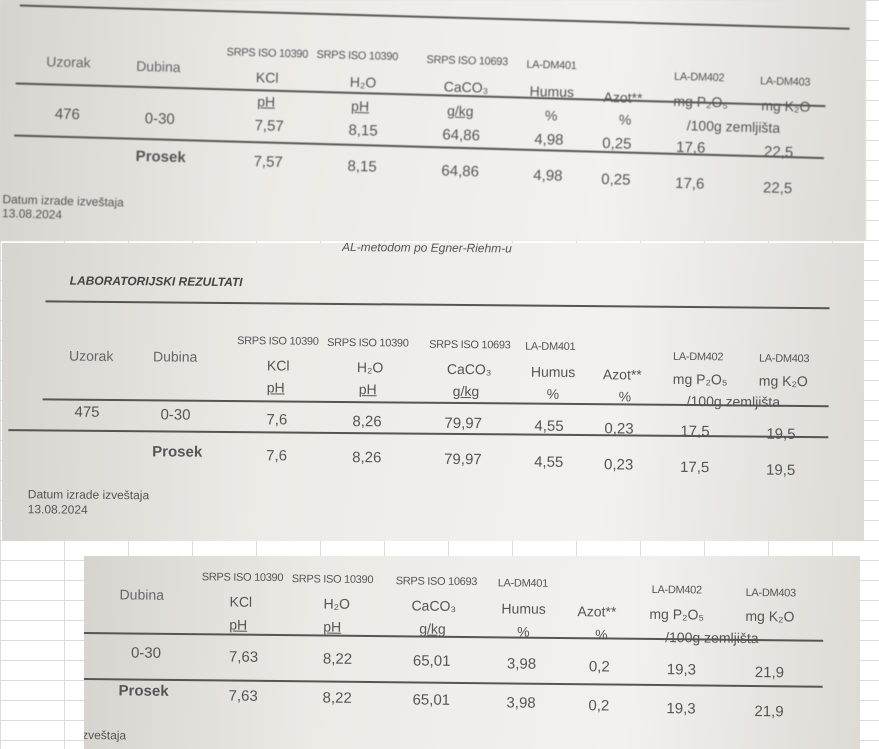 The image size is (879, 749). Describe the element at coordinates (363, 130) in the screenshot. I see `cell-h2o: 8,15` at that location.